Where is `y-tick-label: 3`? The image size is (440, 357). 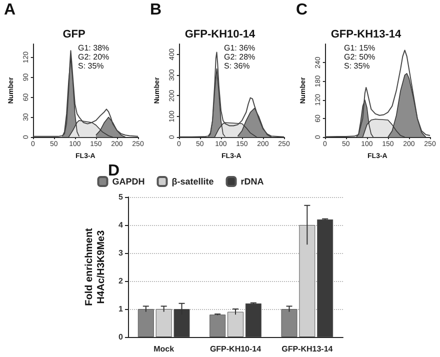 y-tick-label: 3 is located at coordinates (121, 253).